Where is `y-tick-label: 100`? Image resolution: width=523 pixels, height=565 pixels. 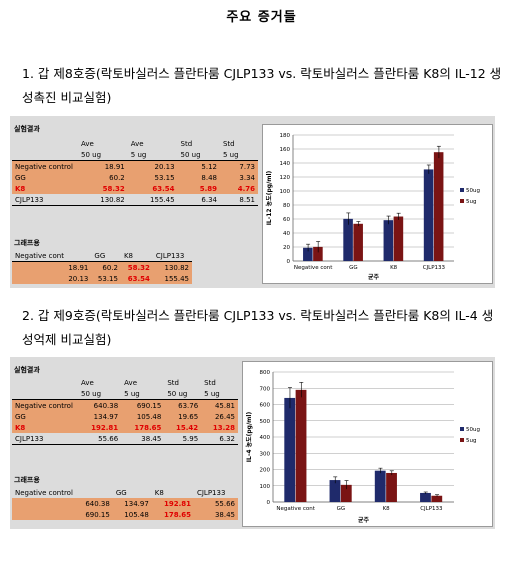 y-tick-label: 100 is located at coordinates (265, 487).